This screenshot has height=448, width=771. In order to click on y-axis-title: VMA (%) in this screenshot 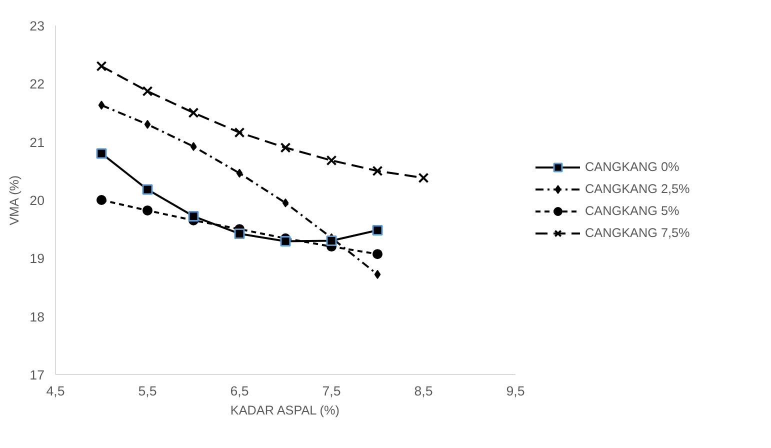, I will do `click(15, 200)`.